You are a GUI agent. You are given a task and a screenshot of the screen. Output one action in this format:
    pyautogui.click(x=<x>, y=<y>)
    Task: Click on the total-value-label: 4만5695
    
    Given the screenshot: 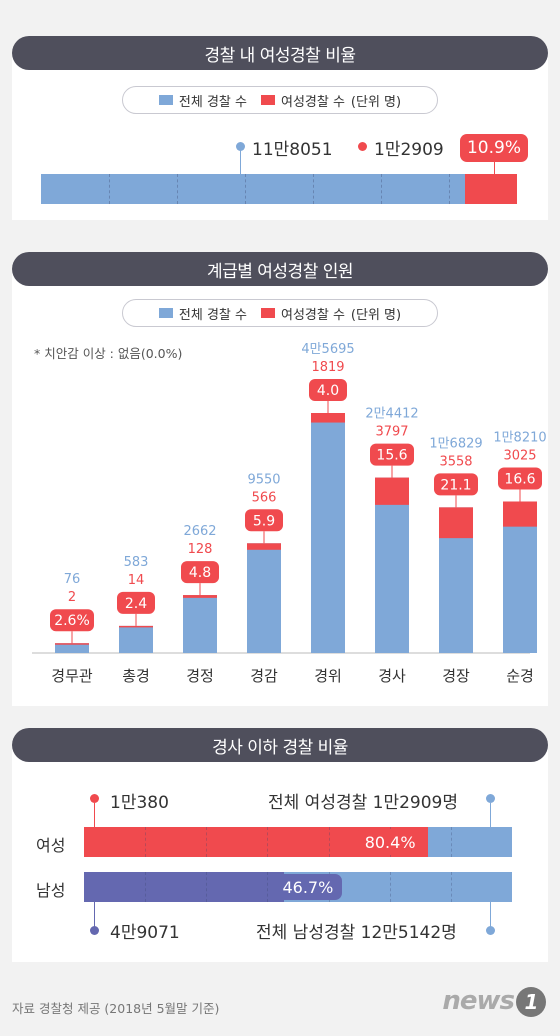 What is the action you would take?
    pyautogui.click(x=327, y=349)
    